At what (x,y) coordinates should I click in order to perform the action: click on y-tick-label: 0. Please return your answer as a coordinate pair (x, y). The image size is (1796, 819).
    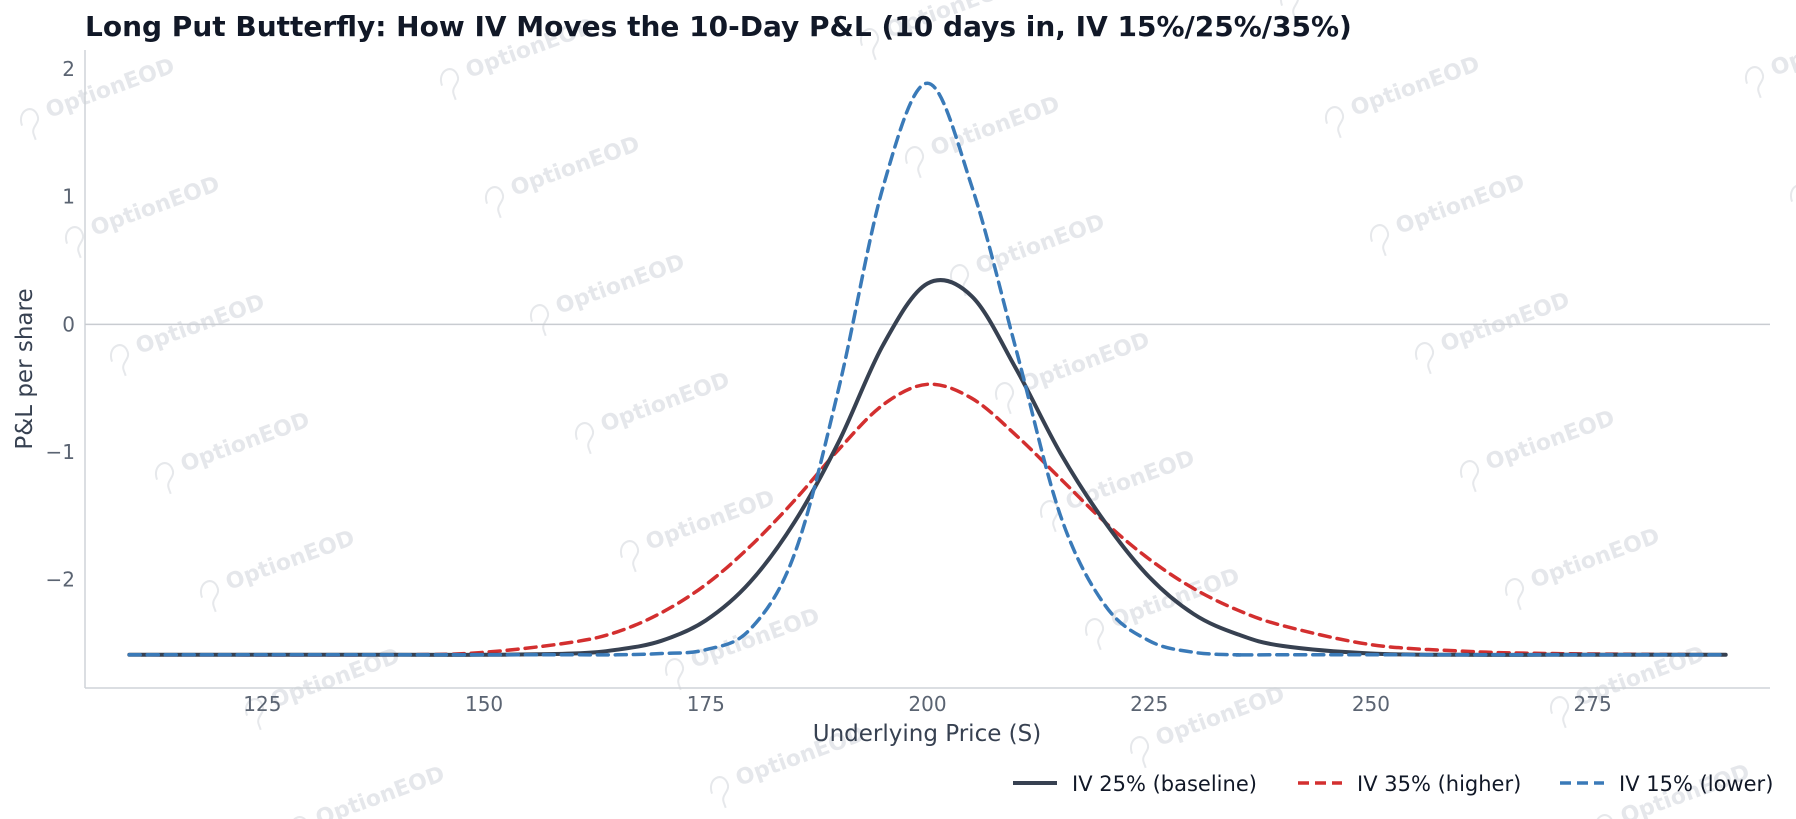
    Looking at the image, I should click on (68, 324).